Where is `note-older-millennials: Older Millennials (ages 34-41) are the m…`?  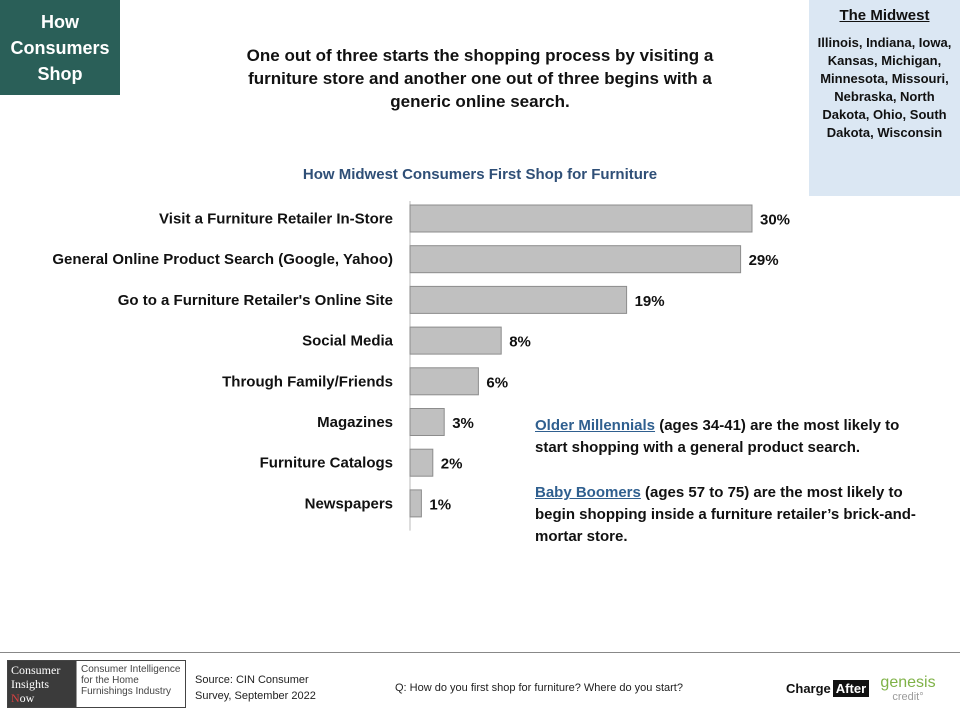
note-older-millennials: Older Millennials (ages 34-41) are the m… is located at coordinates (730, 437).